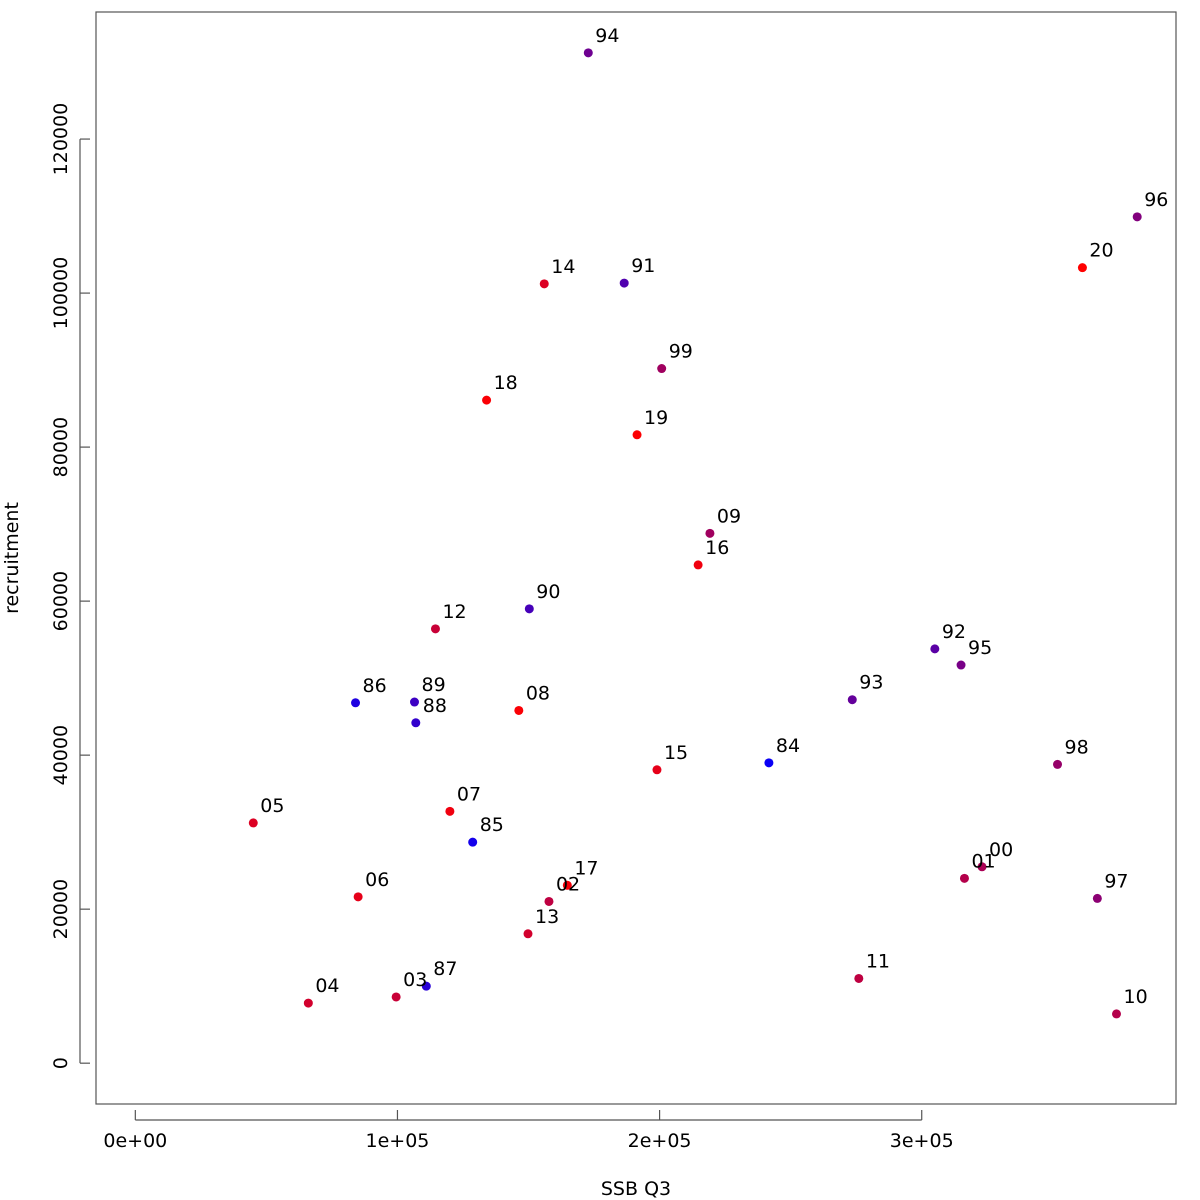 This screenshot has height=1200, width=1200. Describe the element at coordinates (729, 516) in the screenshot. I see `point-label: 09` at that location.